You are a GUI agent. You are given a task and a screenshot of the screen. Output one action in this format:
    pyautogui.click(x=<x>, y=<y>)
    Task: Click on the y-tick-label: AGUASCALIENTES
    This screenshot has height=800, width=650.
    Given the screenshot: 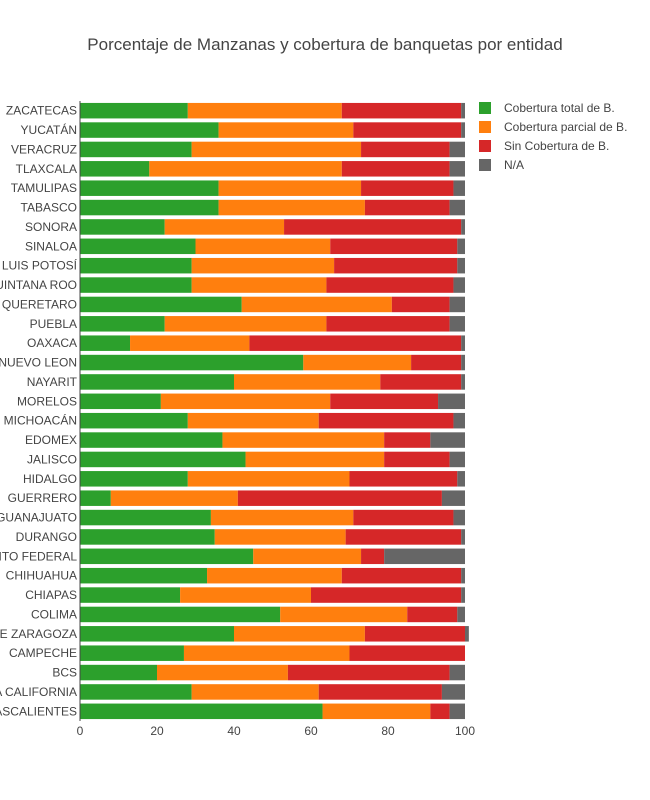 What is the action you would take?
    pyautogui.click(x=38, y=711)
    